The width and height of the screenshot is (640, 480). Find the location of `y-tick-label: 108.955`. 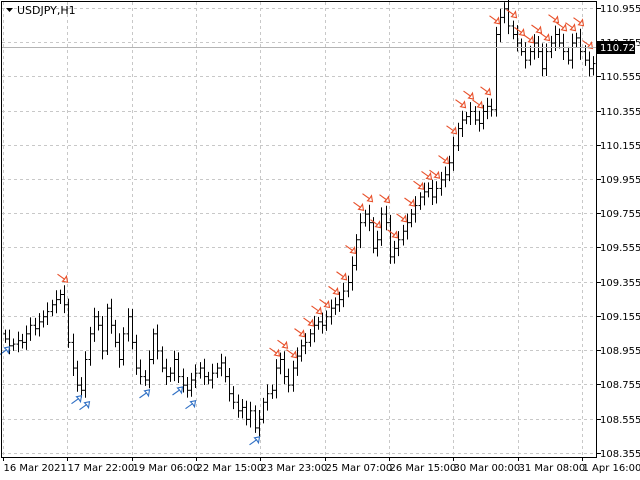

y-tick-label: 108.955 is located at coordinates (620, 351).